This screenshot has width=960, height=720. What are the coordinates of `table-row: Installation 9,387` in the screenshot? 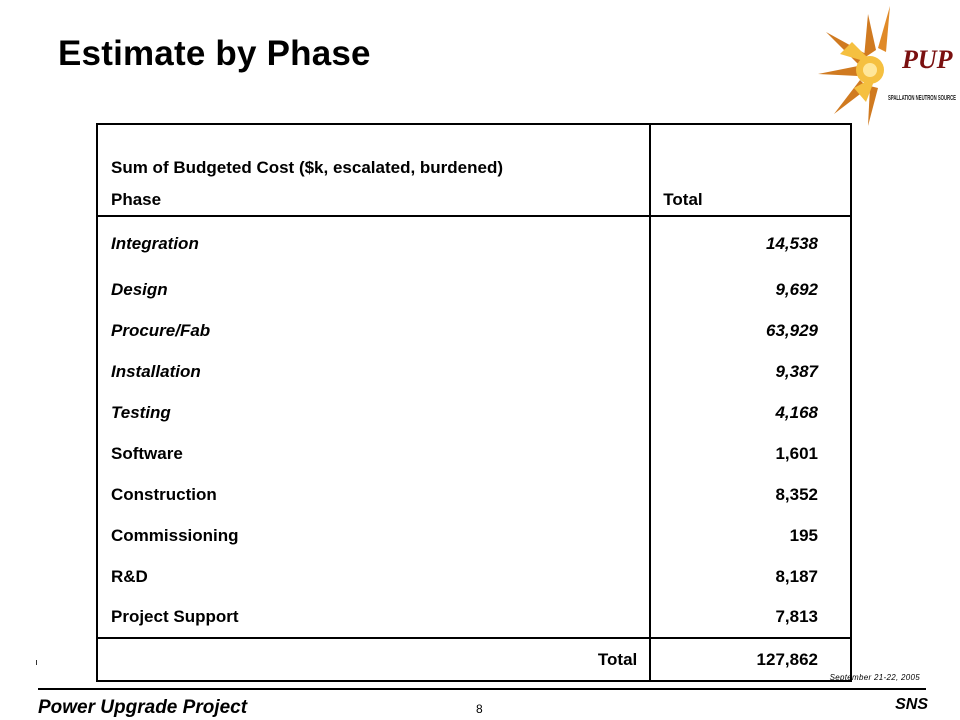 It's located at (473, 371).